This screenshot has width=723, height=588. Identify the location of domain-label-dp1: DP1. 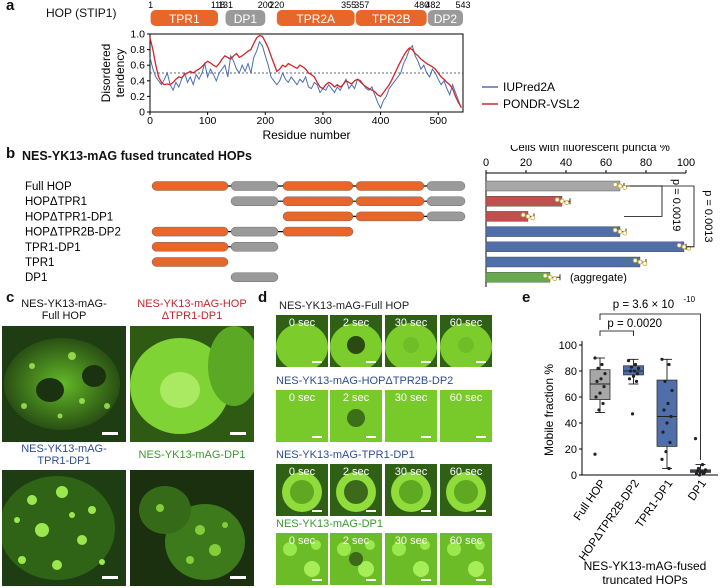
(246, 19).